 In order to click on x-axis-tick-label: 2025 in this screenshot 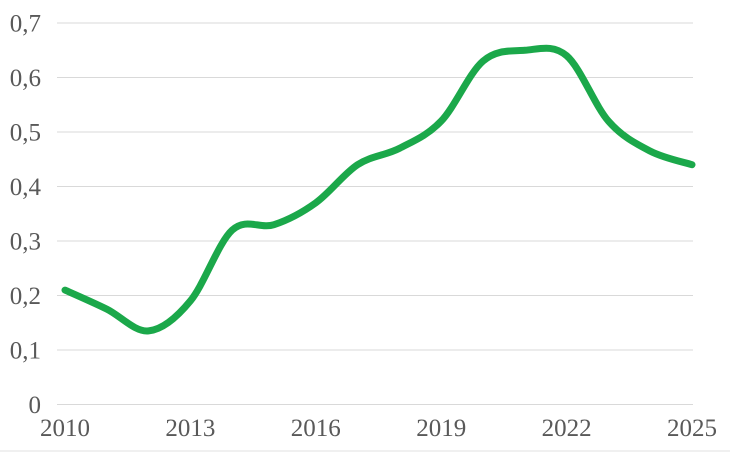, I will do `click(692, 428)`.